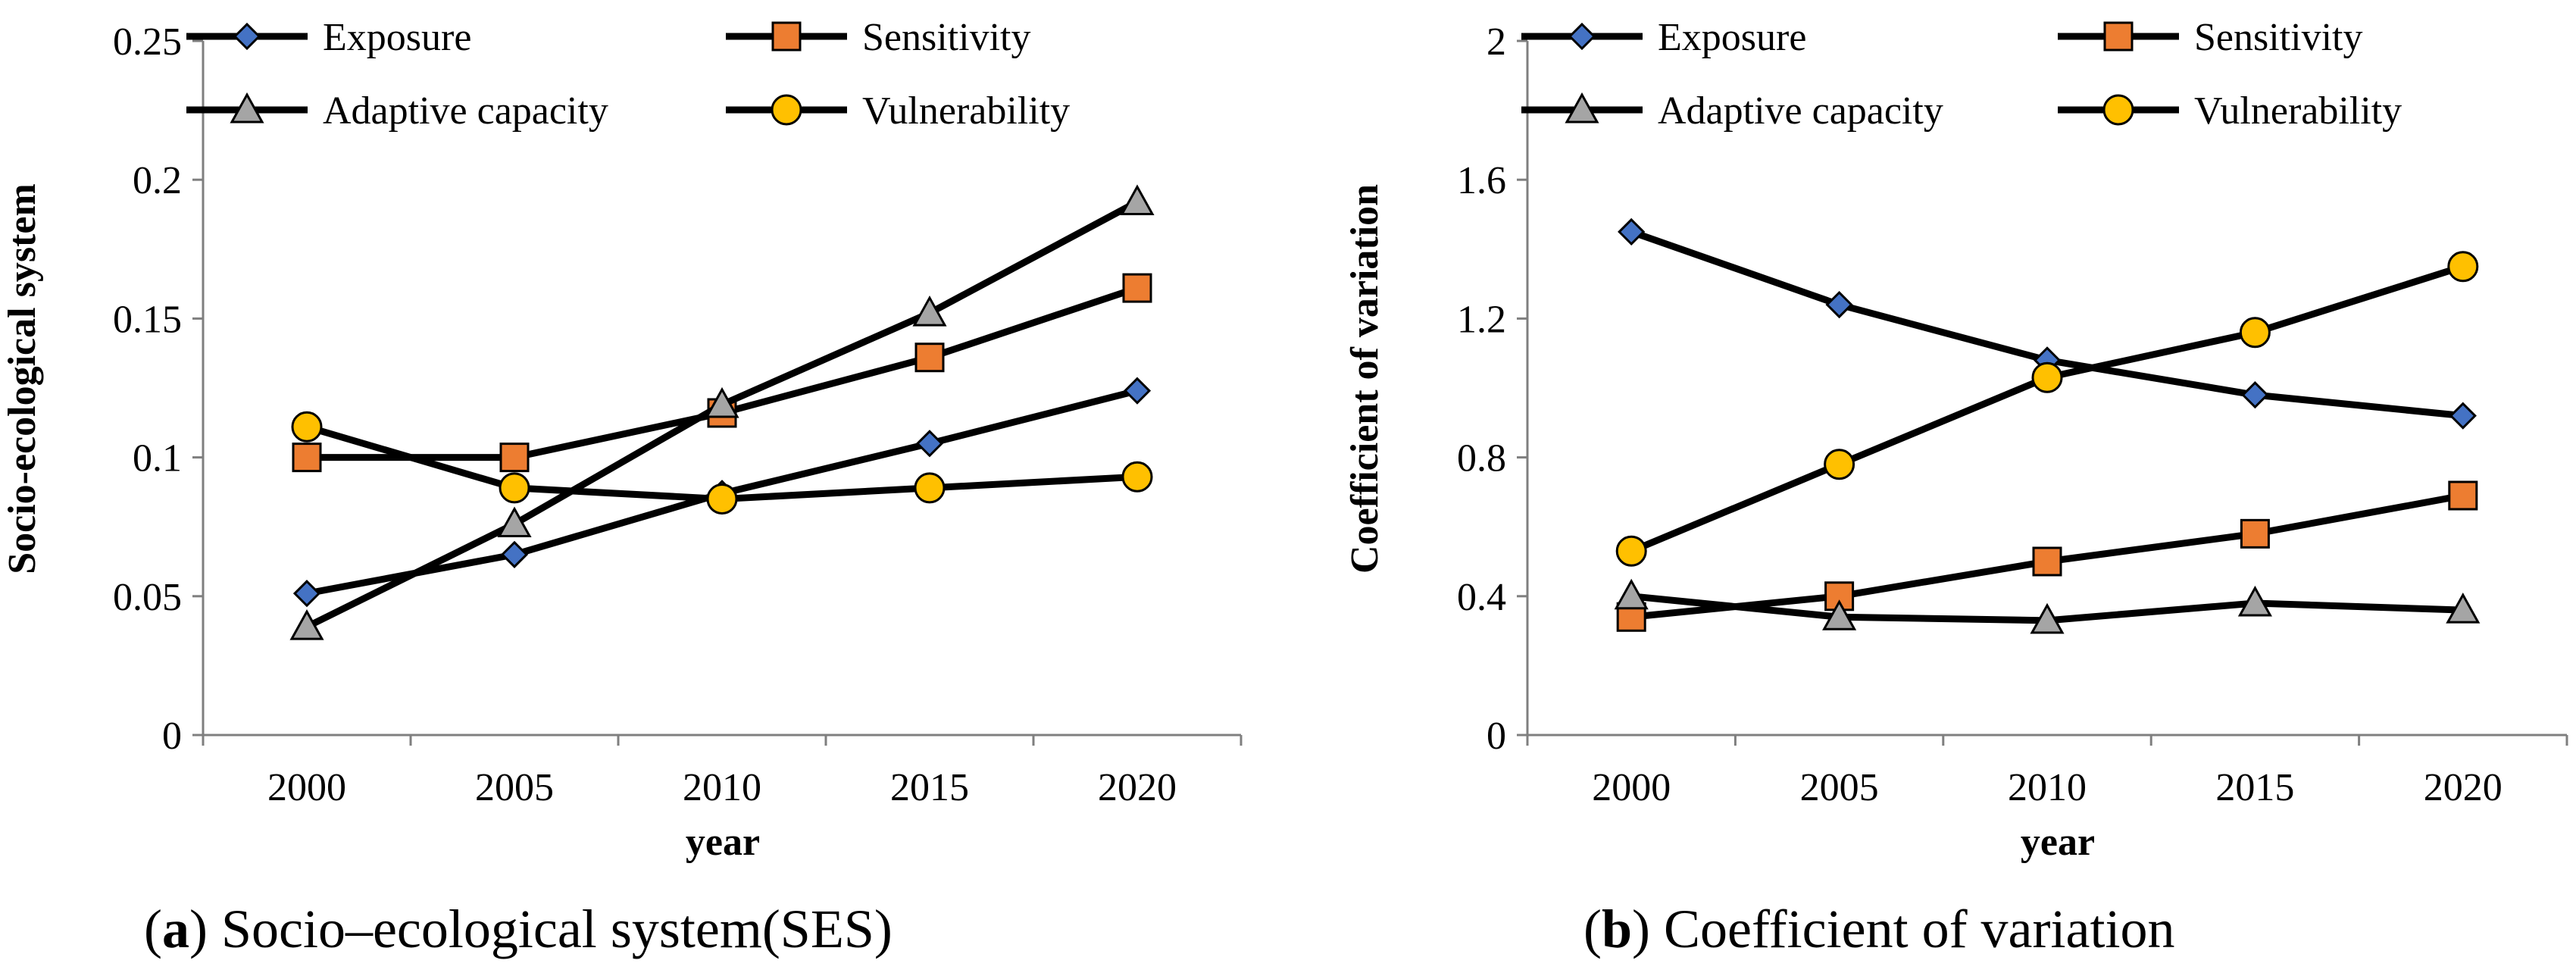 Image resolution: width=2576 pixels, height=976 pixels. What do you see at coordinates (2254, 601) in the screenshot?
I see `data-point-adaptive-capacity-2015` at bounding box center [2254, 601].